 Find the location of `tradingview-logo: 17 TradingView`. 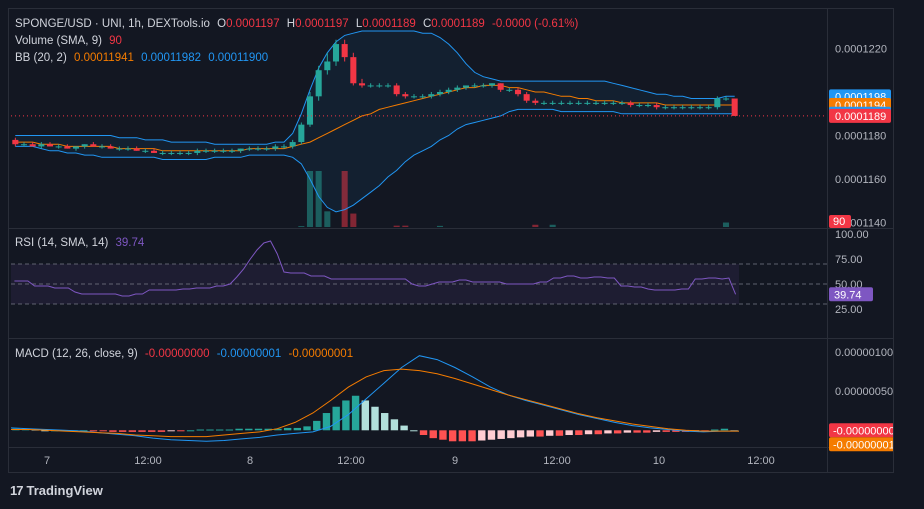

tradingview-logo: 17 TradingView is located at coordinates (56, 490).